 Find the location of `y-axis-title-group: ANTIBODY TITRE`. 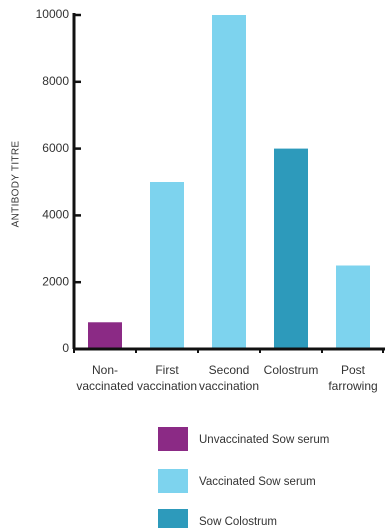

y-axis-title-group: ANTIBODY TITRE is located at coordinates (16, 184).